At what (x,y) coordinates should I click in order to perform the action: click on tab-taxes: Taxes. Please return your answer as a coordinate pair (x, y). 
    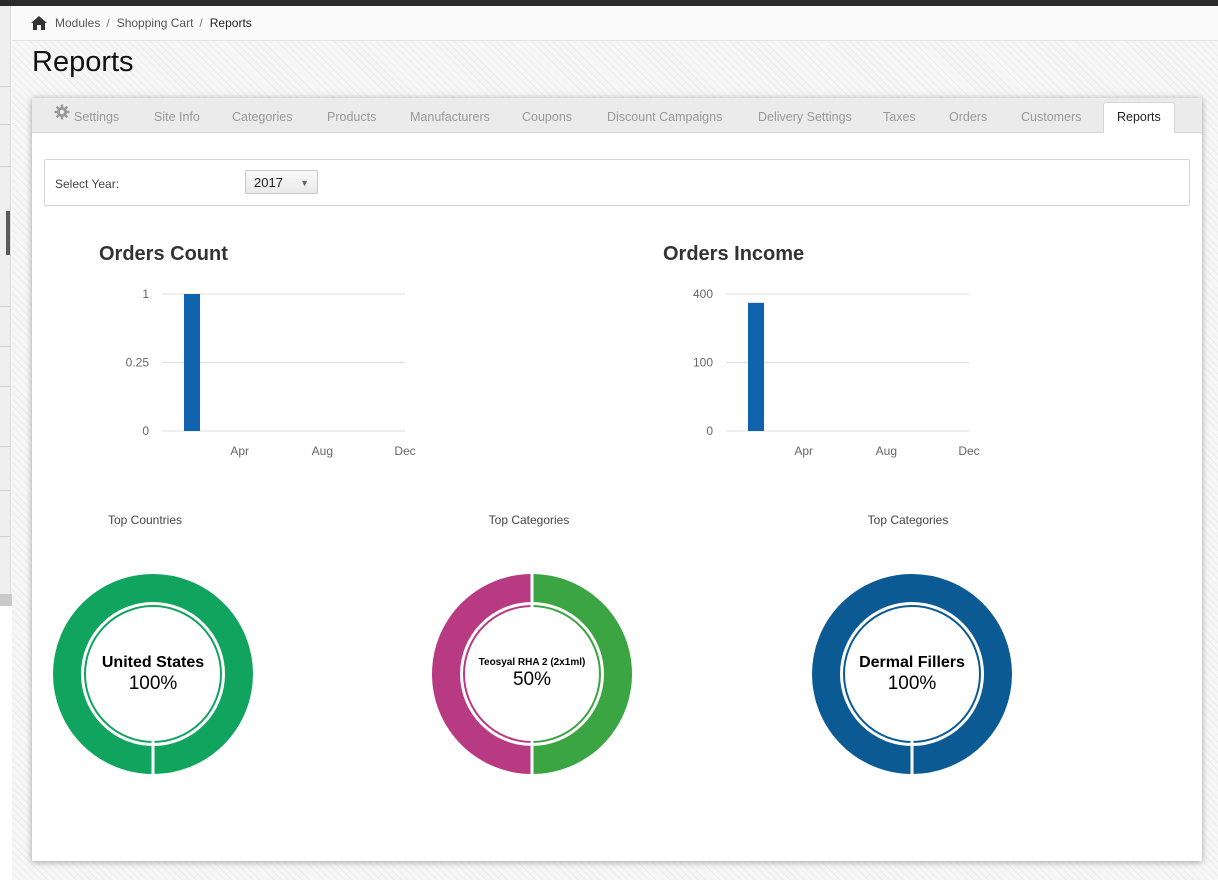
    Looking at the image, I should click on (899, 117).